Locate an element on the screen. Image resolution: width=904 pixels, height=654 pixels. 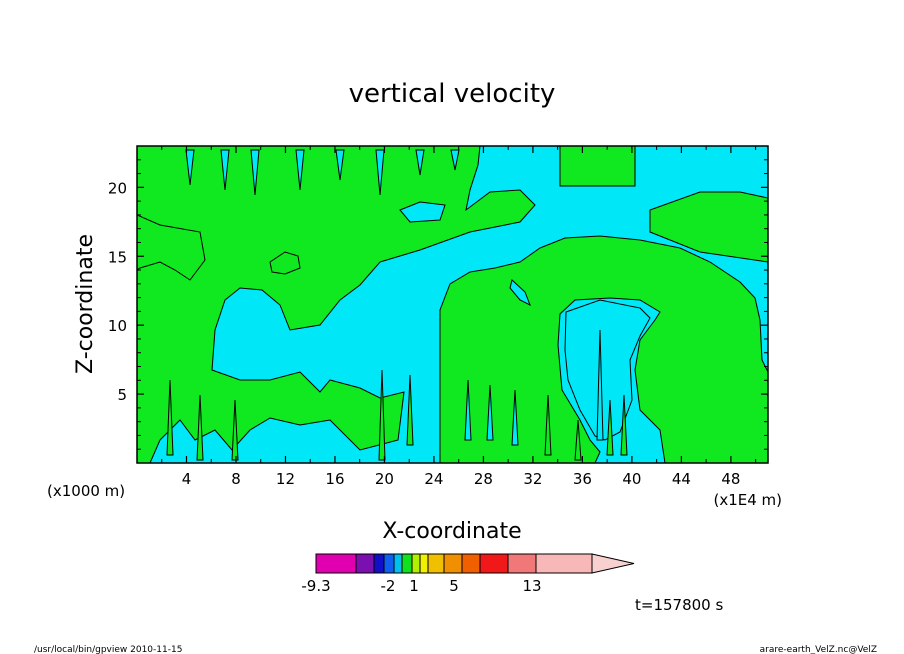
y-tick-label: 20 is located at coordinates (117, 188).